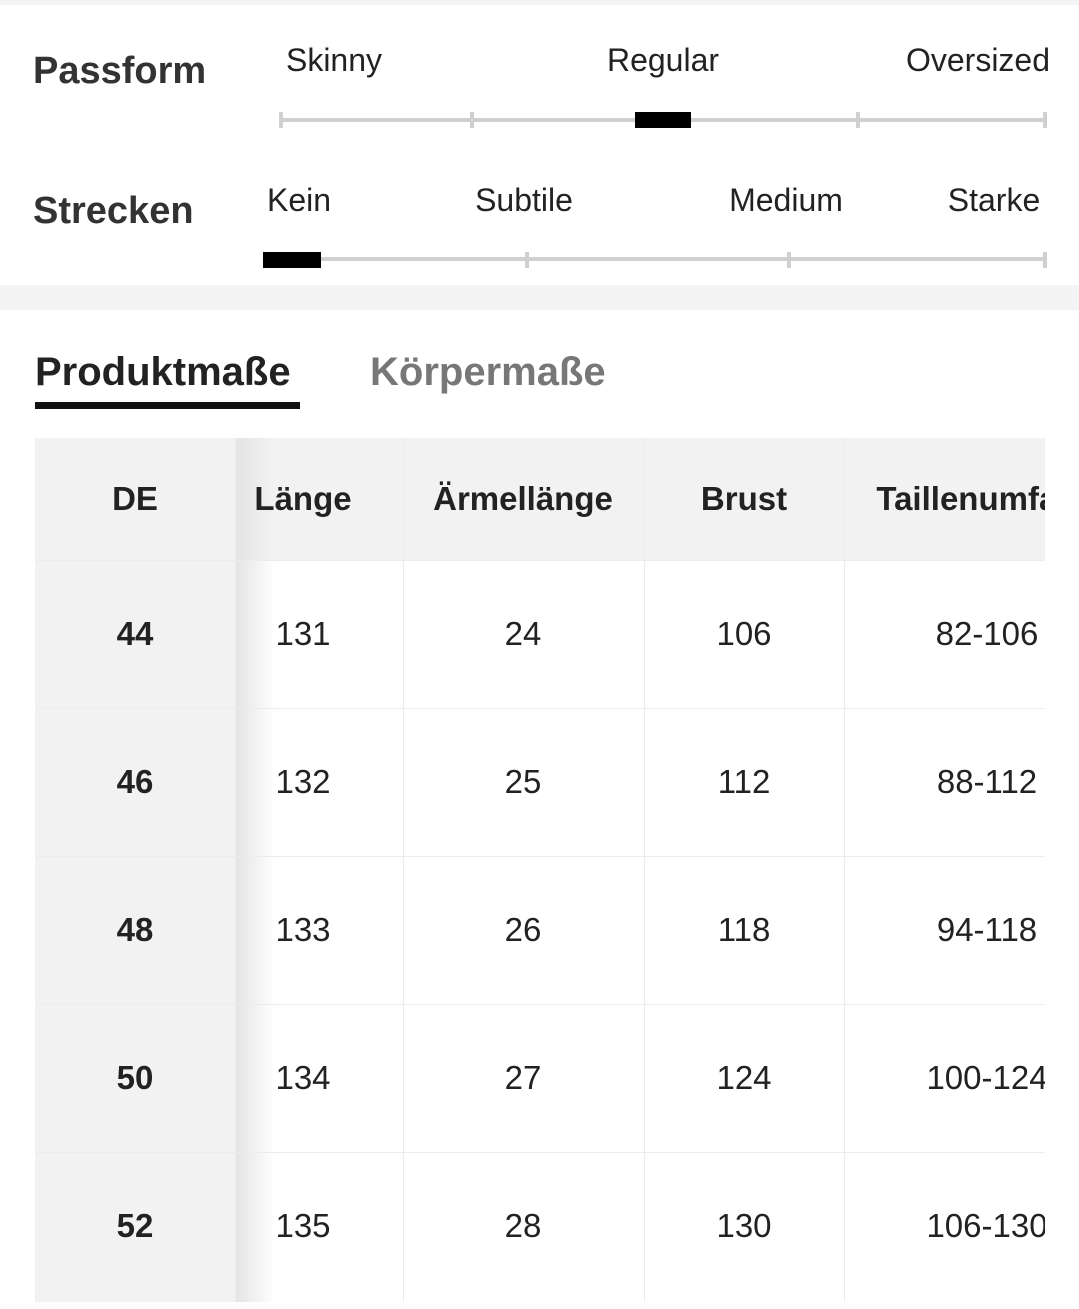  I want to click on fit-option: Regular, so click(663, 60).